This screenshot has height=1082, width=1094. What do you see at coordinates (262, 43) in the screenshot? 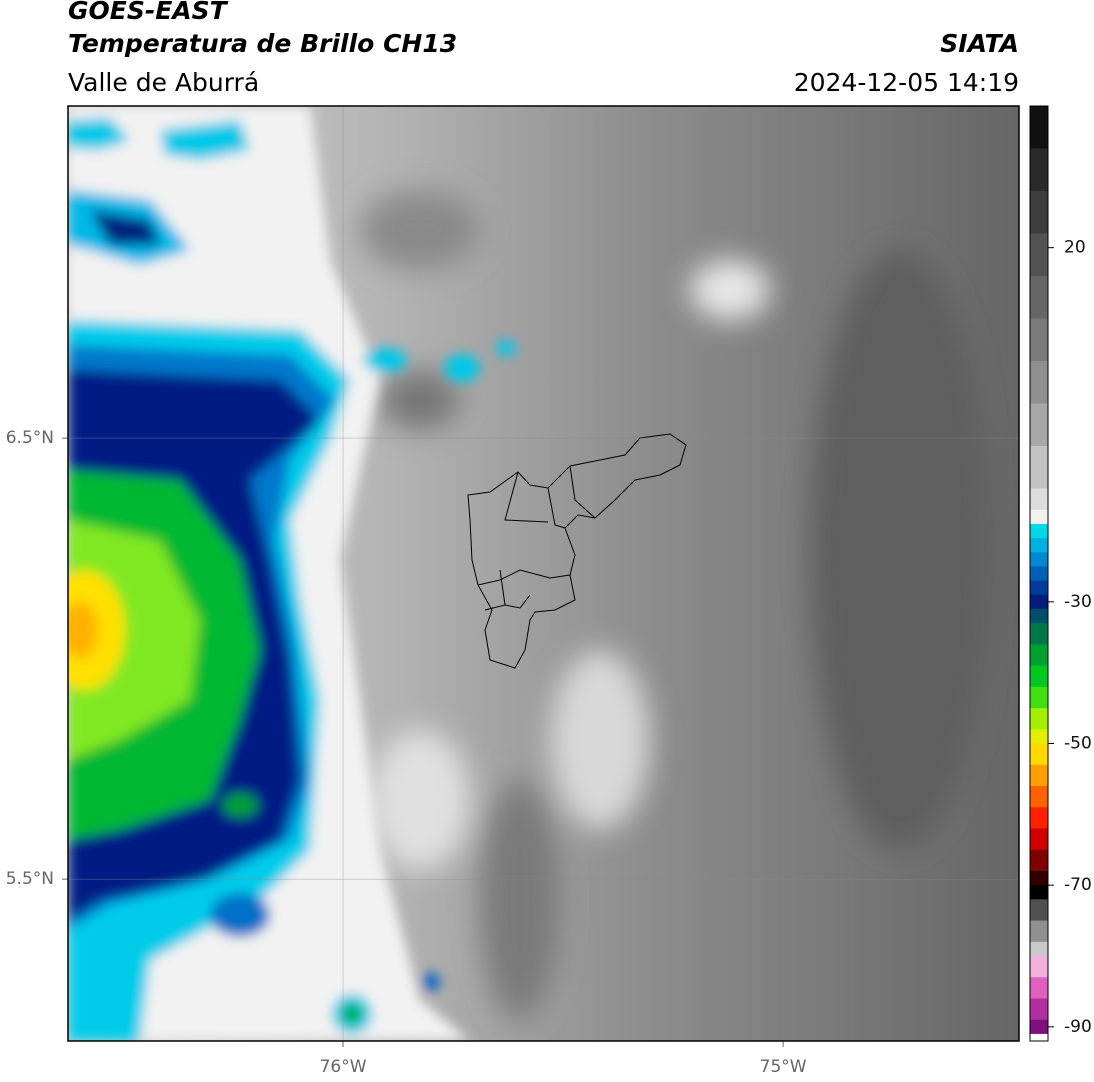
I see `subtitle: Temperatura de Brillo CH13` at bounding box center [262, 43].